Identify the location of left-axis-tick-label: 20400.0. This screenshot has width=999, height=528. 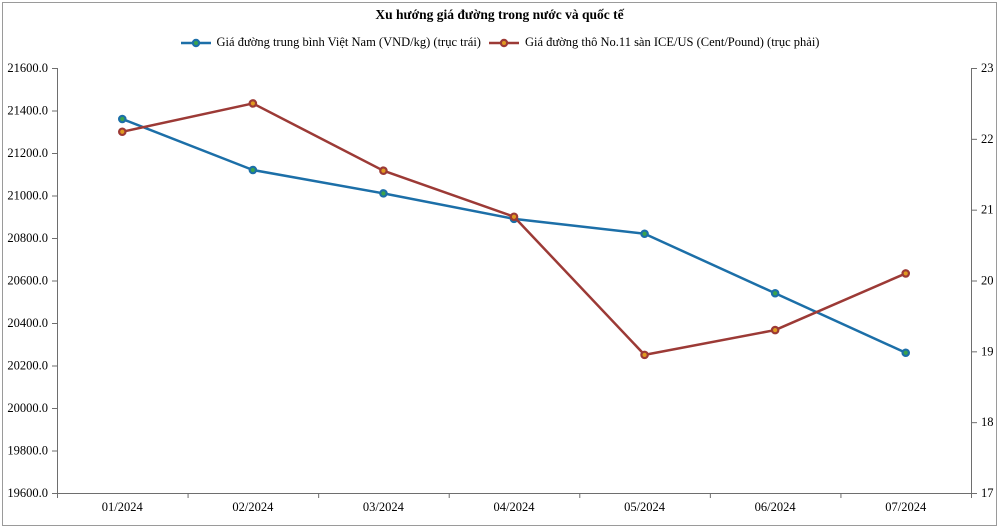
(27, 323).